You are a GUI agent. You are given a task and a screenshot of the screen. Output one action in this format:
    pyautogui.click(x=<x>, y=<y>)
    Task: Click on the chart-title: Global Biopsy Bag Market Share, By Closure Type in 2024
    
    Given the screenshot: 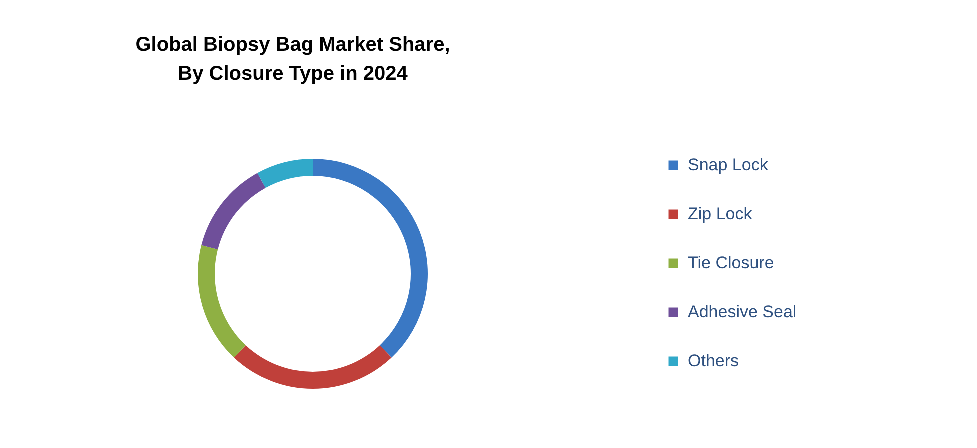 What is the action you would take?
    pyautogui.click(x=293, y=59)
    